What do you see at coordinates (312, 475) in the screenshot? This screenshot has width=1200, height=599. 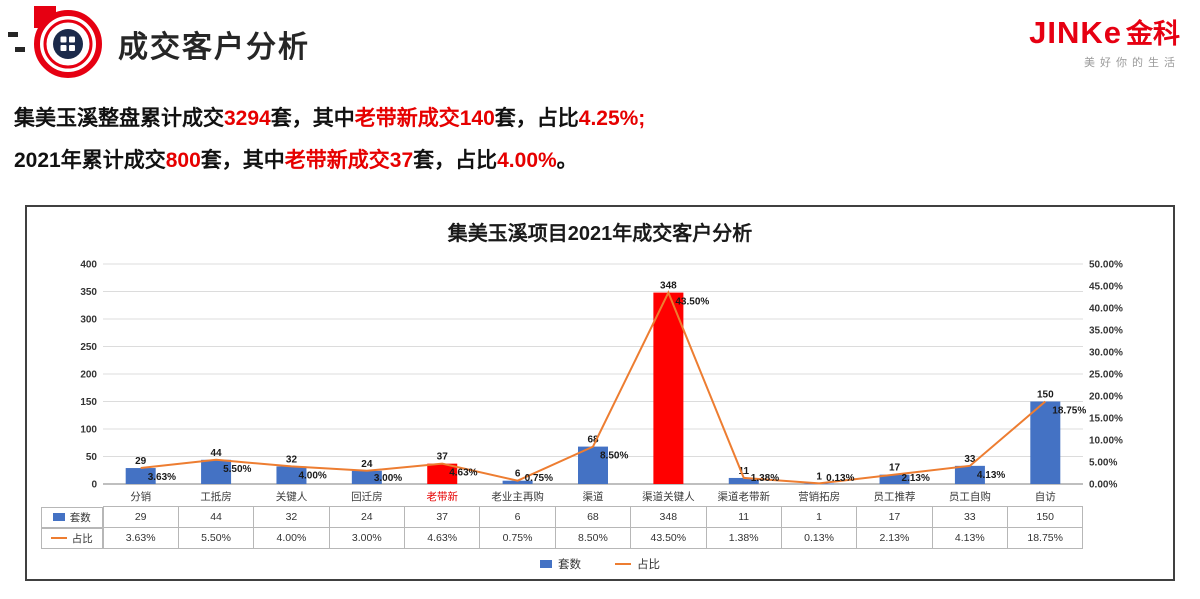 I see `svg-text: 4.00%` at bounding box center [312, 475].